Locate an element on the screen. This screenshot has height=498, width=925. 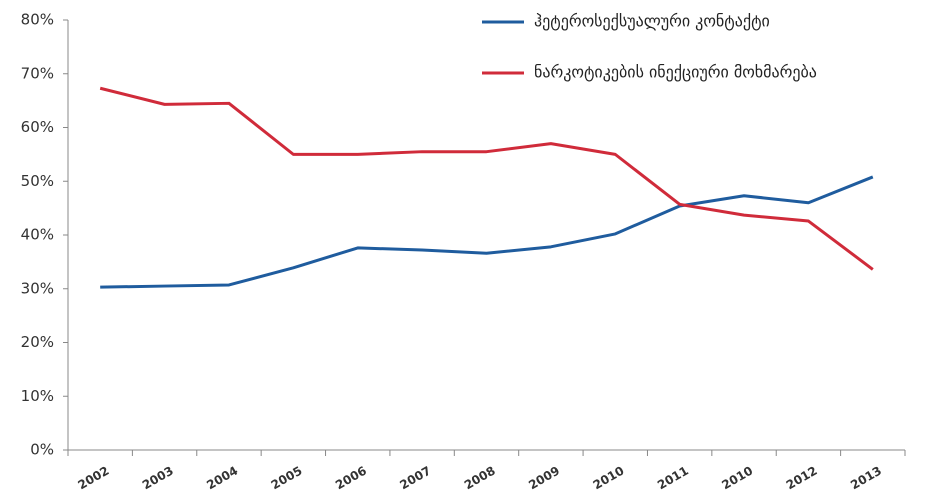
x-tick-label: 2009 is located at coordinates (544, 478).